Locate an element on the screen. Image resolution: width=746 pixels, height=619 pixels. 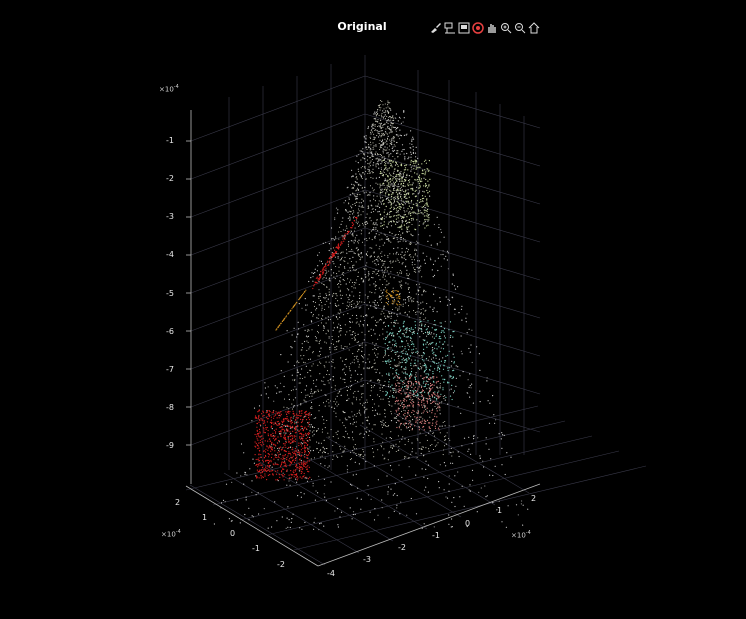
x-axis-tick-label: -2 is located at coordinates (402, 547).